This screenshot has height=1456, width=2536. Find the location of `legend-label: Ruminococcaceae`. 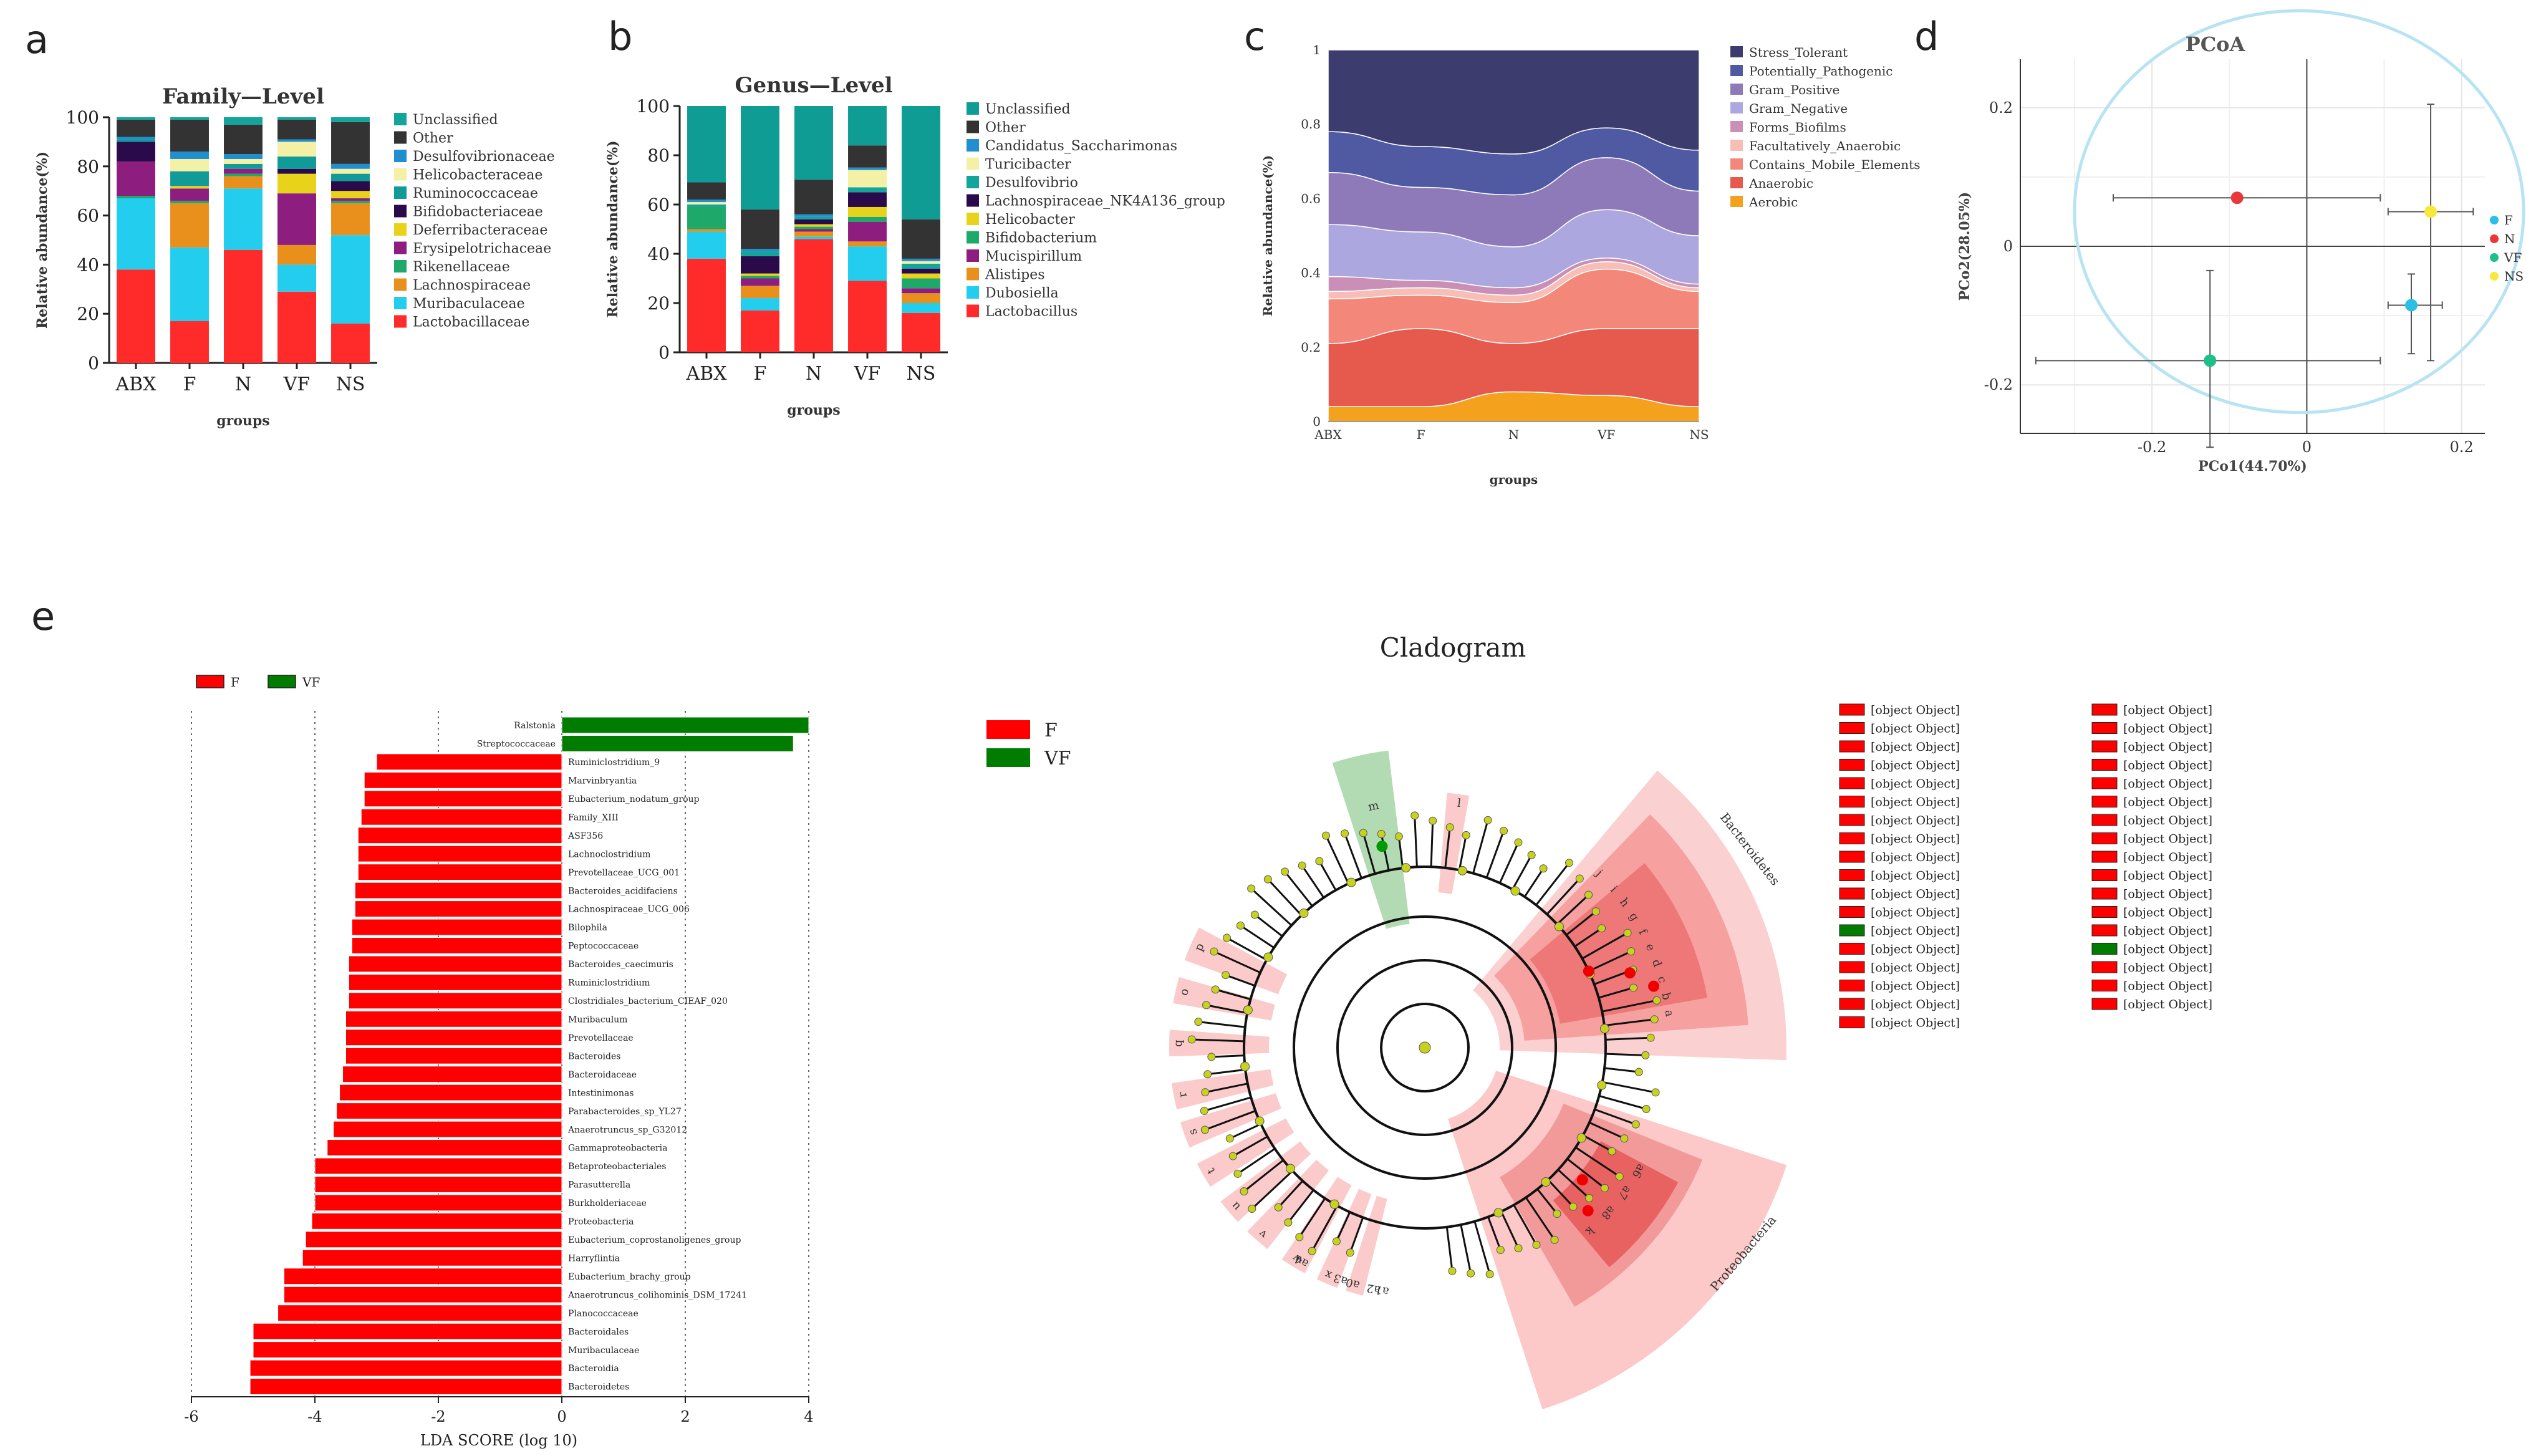

legend-label: Ruminococcaceae is located at coordinates (475, 194).